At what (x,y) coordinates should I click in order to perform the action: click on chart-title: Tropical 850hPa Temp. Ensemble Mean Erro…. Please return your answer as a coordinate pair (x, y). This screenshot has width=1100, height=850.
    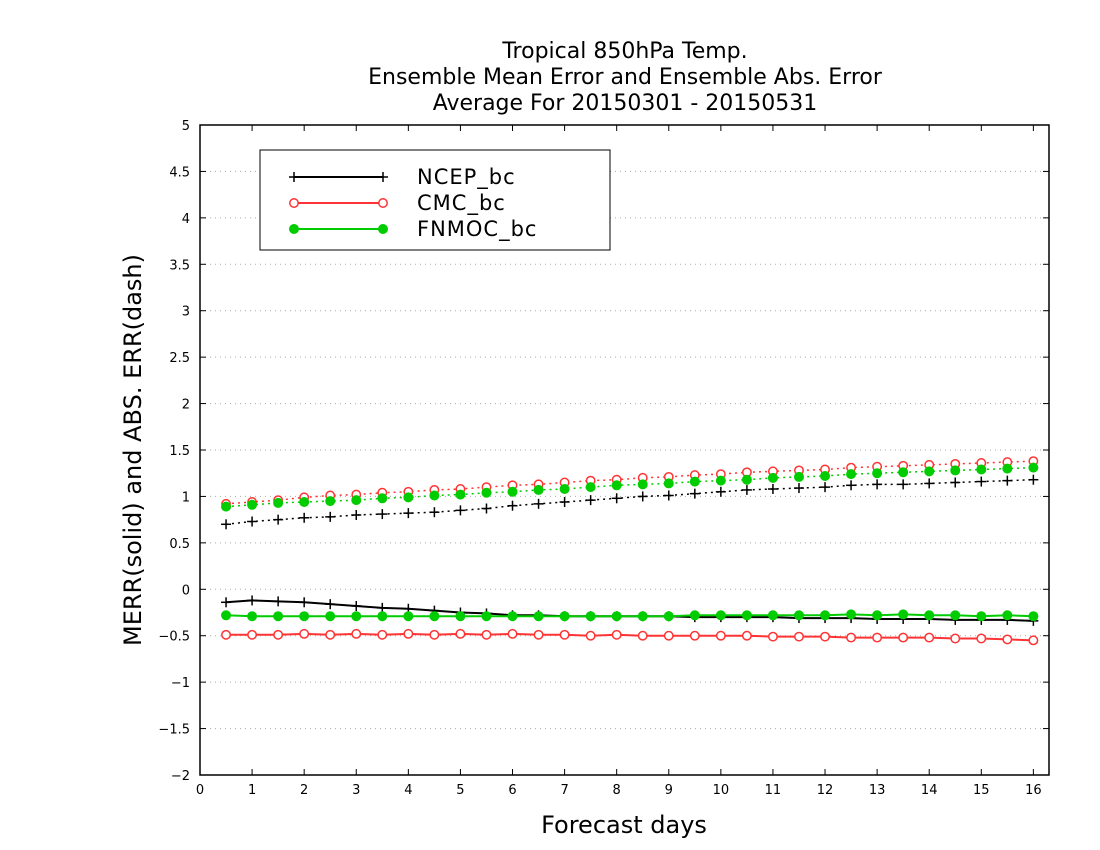
    Looking at the image, I should click on (625, 77).